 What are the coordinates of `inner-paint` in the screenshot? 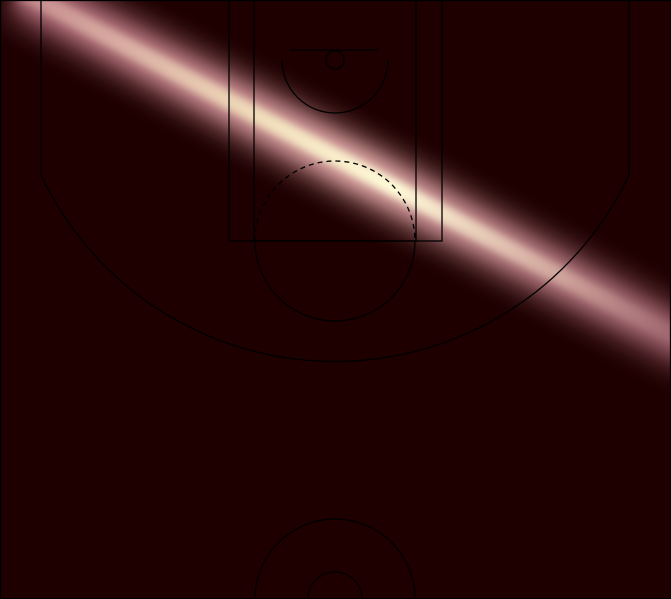 It's located at (335, 121).